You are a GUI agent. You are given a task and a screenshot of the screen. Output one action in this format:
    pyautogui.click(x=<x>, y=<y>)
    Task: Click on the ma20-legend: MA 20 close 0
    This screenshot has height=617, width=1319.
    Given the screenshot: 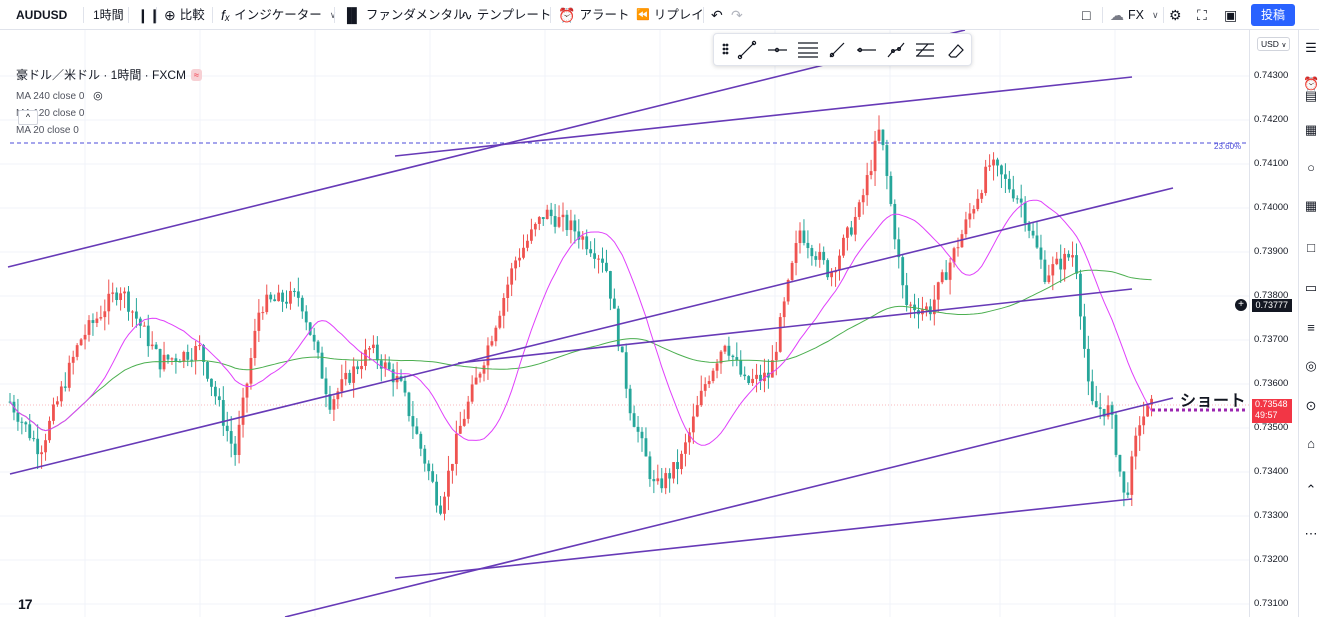 What is the action you would take?
    pyautogui.click(x=109, y=130)
    